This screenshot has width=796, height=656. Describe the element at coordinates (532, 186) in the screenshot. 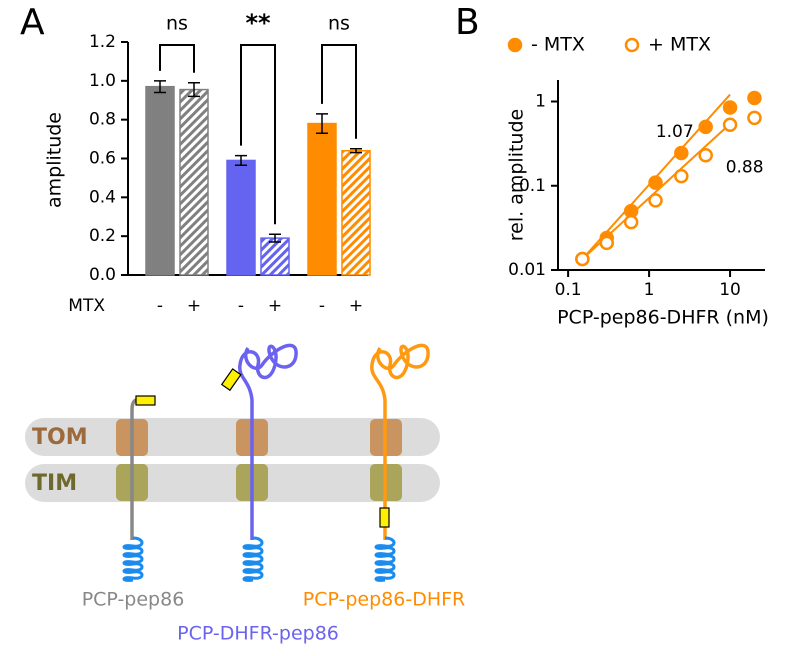

I see `y-tick-label: 0.1` at that location.